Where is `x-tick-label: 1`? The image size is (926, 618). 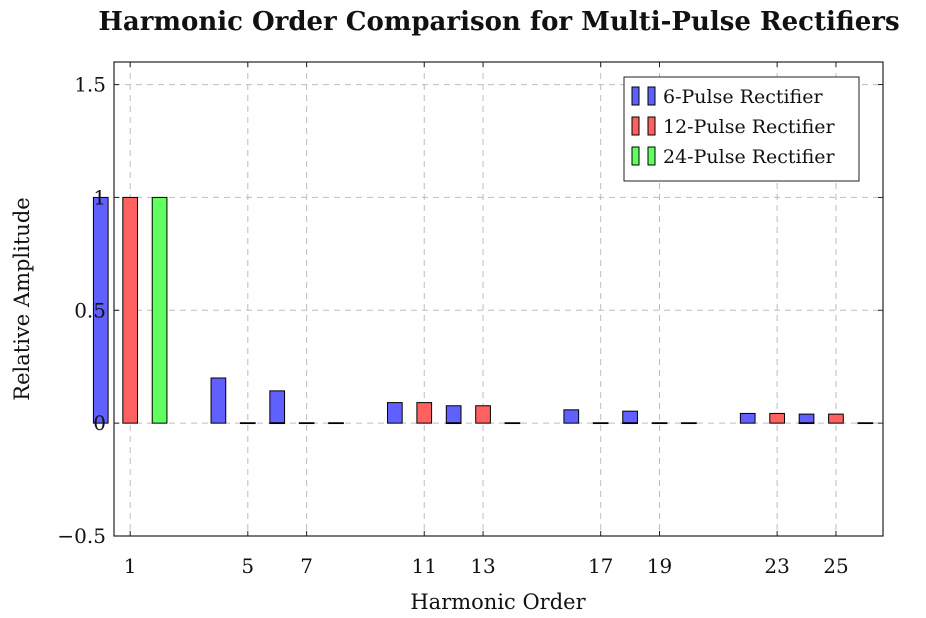 x-tick-label: 1 is located at coordinates (130, 566).